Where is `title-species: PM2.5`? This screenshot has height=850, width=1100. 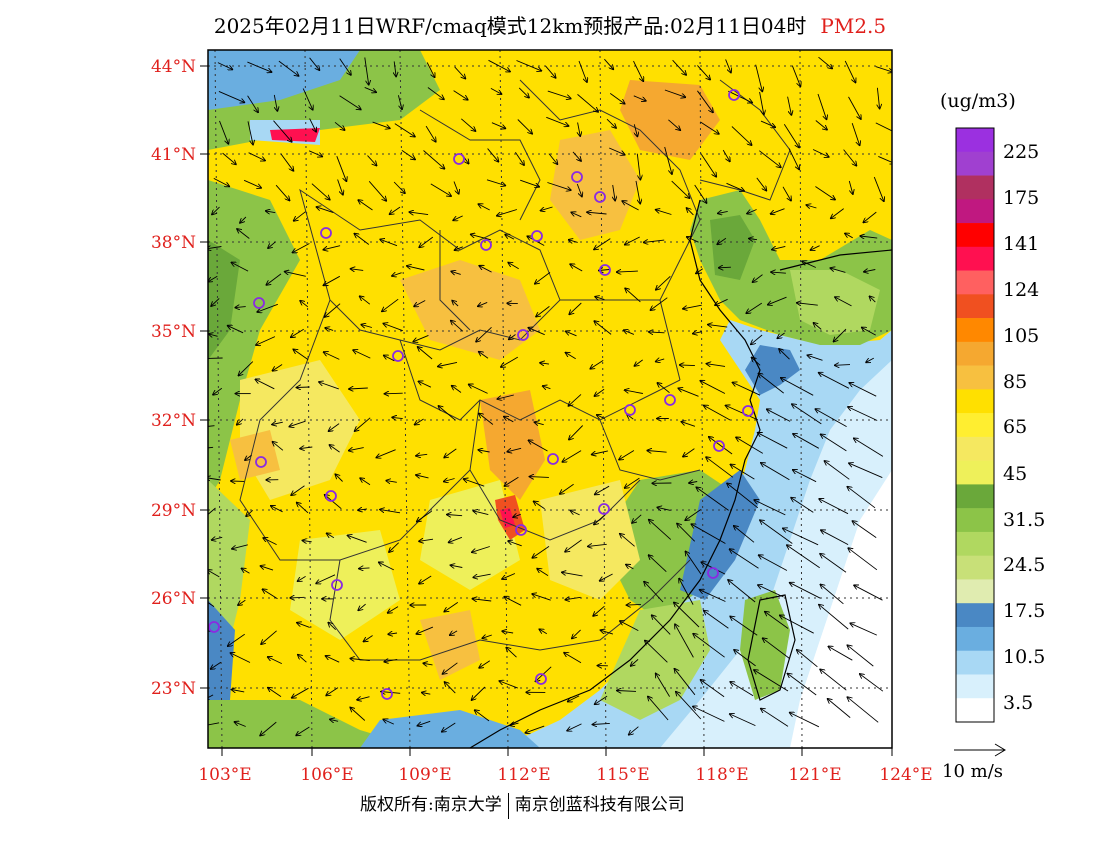
title-species: PM2.5 is located at coordinates (853, 26).